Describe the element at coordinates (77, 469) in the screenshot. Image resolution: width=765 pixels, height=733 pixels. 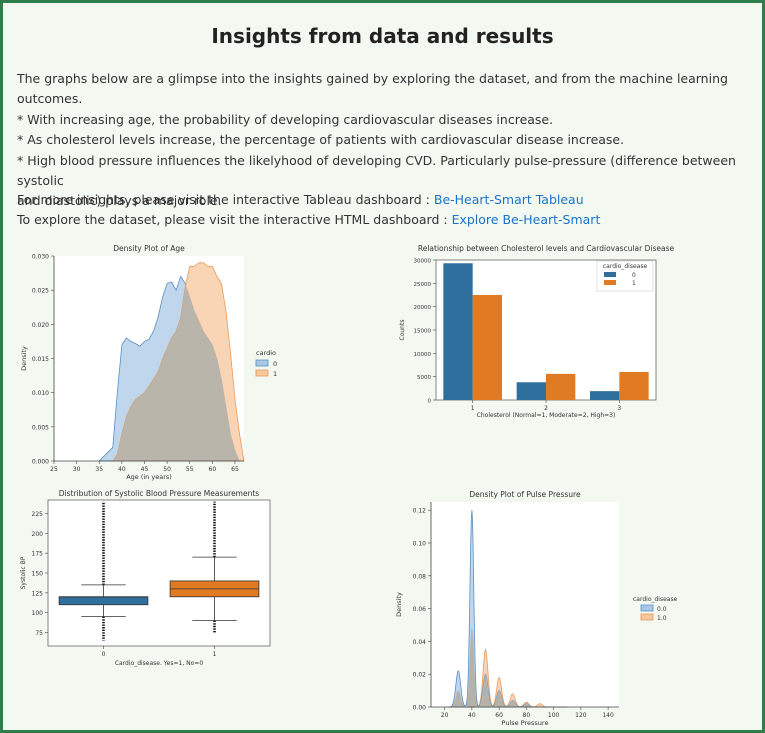
I see `x-tick-label: 30` at that location.